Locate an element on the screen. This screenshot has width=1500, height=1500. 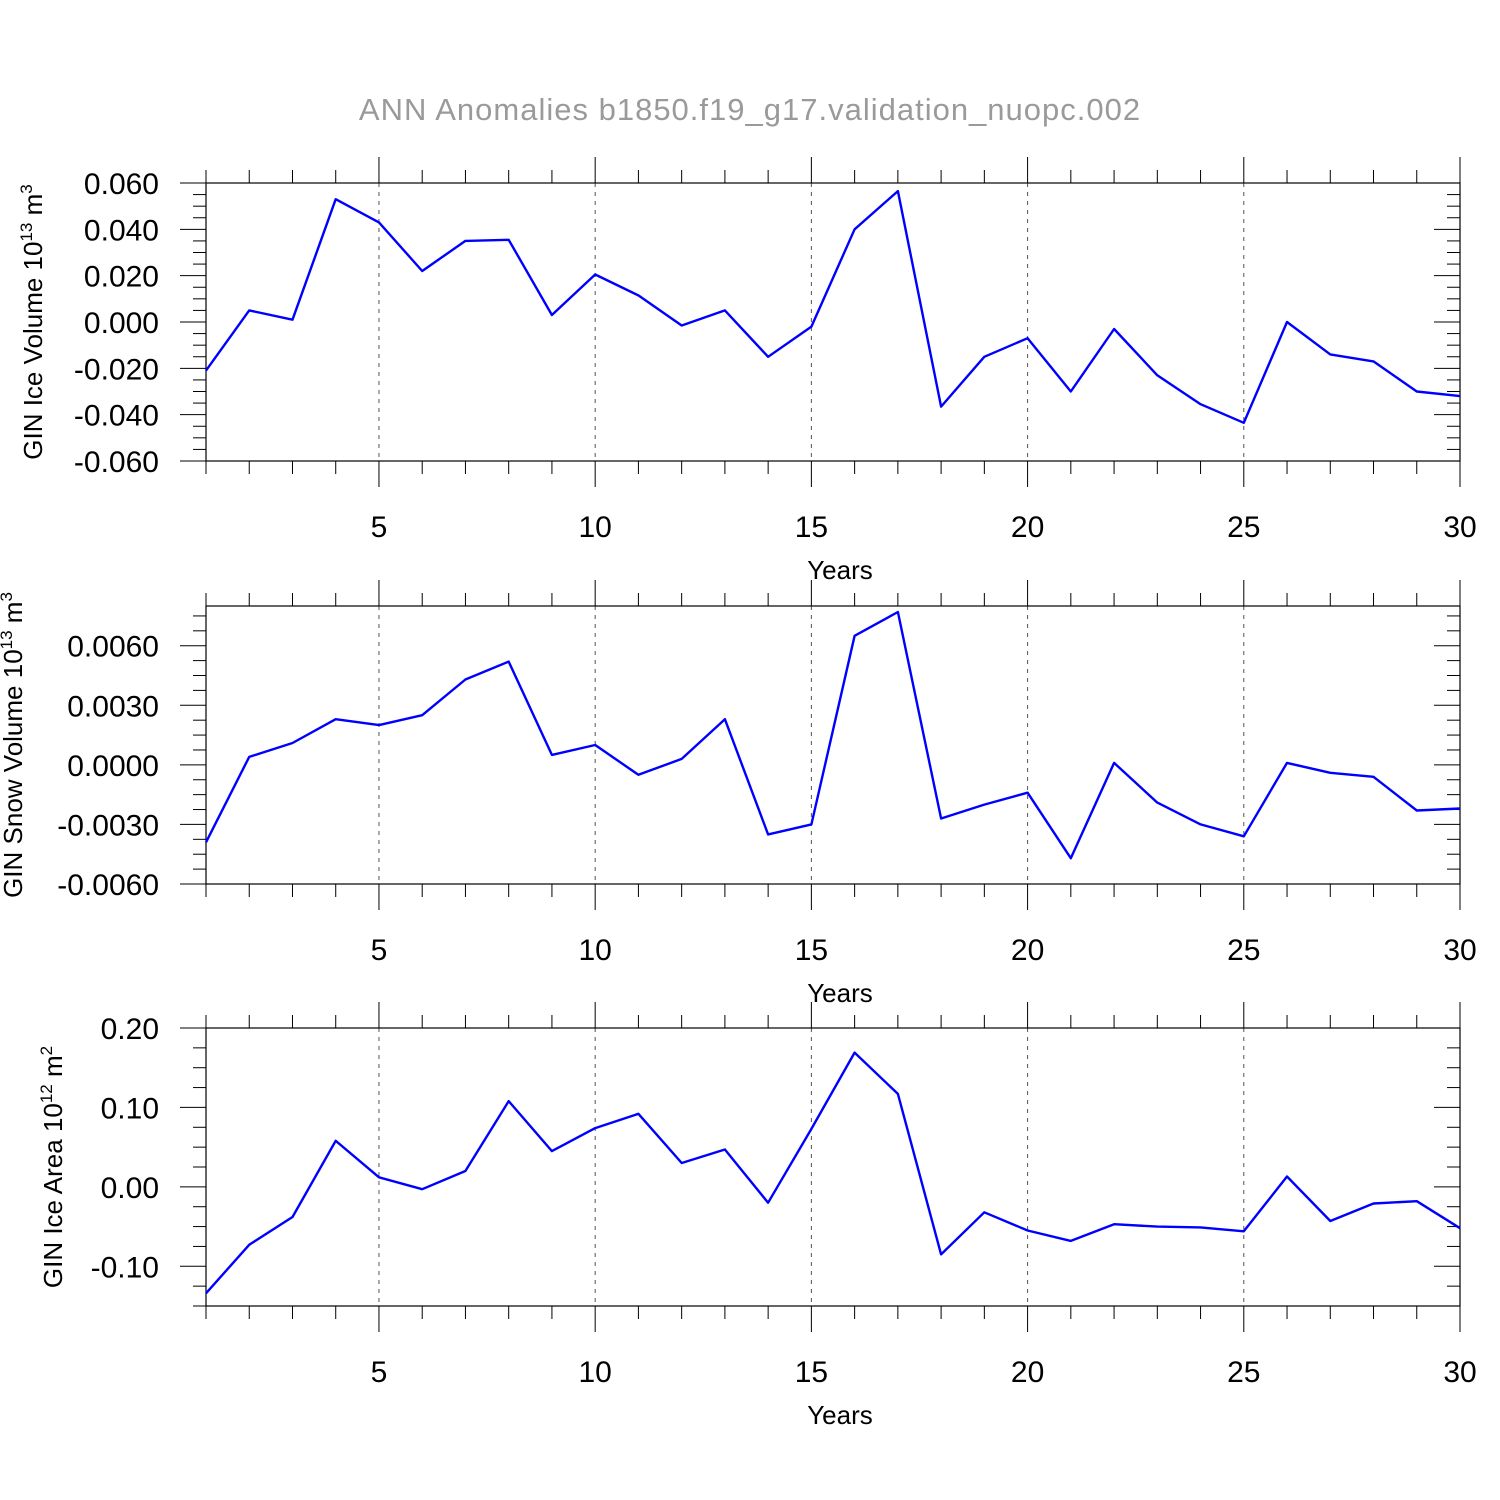
y-tick-label: -0.0030 is located at coordinates (108, 825).